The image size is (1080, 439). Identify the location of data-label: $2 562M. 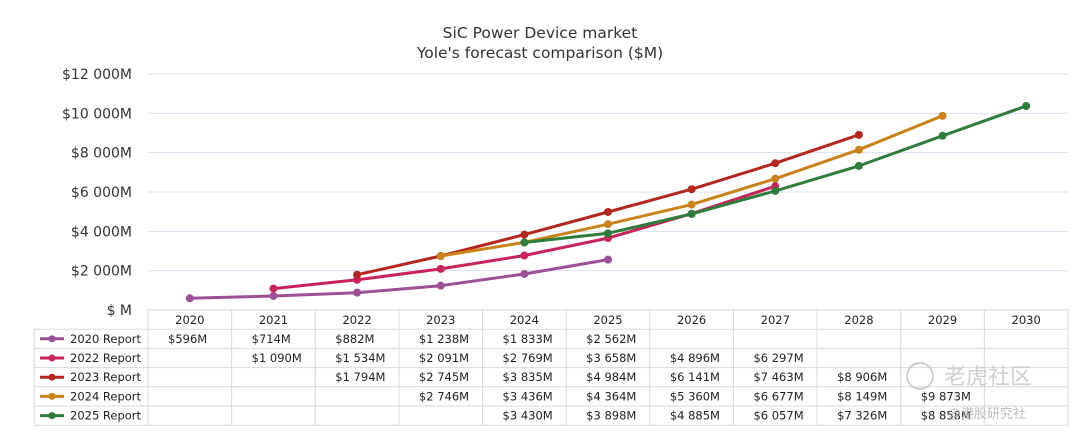
(611, 339).